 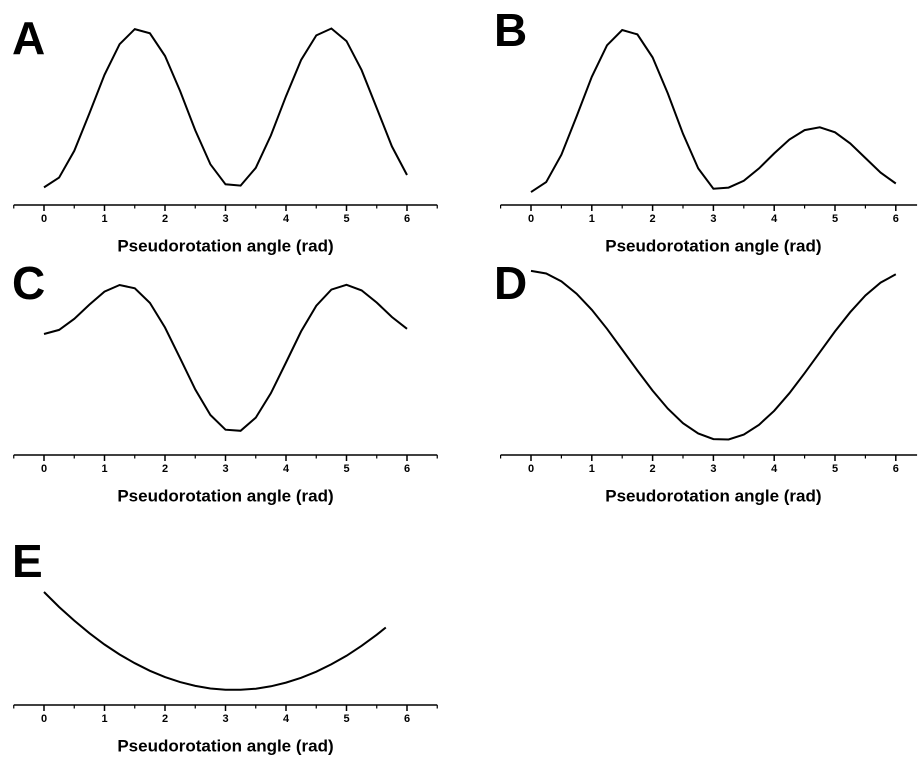 I want to click on panel-letter: C, so click(x=28, y=283).